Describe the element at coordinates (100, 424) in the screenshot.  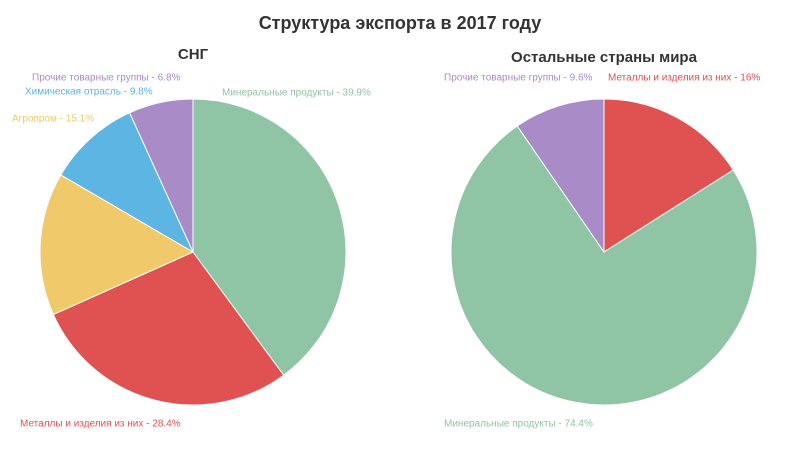
I see `slice-label: Металлы и изделия из них - 28.4%` at that location.